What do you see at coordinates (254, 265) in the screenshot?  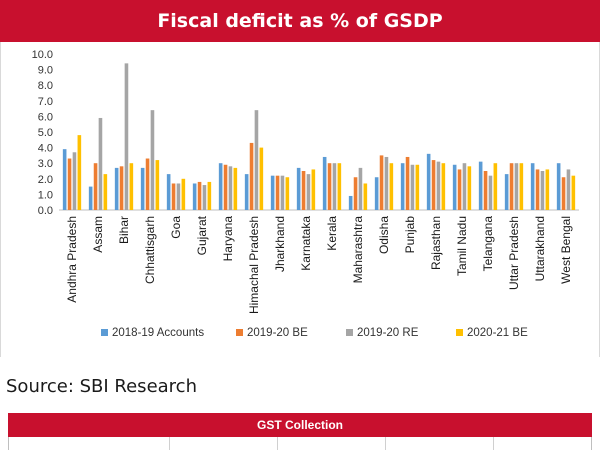 I see `x-category-label: Himachal Pradesh` at bounding box center [254, 265].